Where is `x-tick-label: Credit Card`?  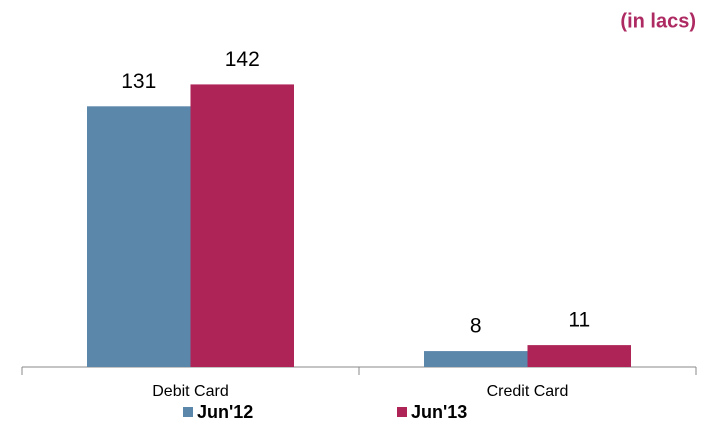
x-tick-label: Credit Card is located at coordinates (528, 391).